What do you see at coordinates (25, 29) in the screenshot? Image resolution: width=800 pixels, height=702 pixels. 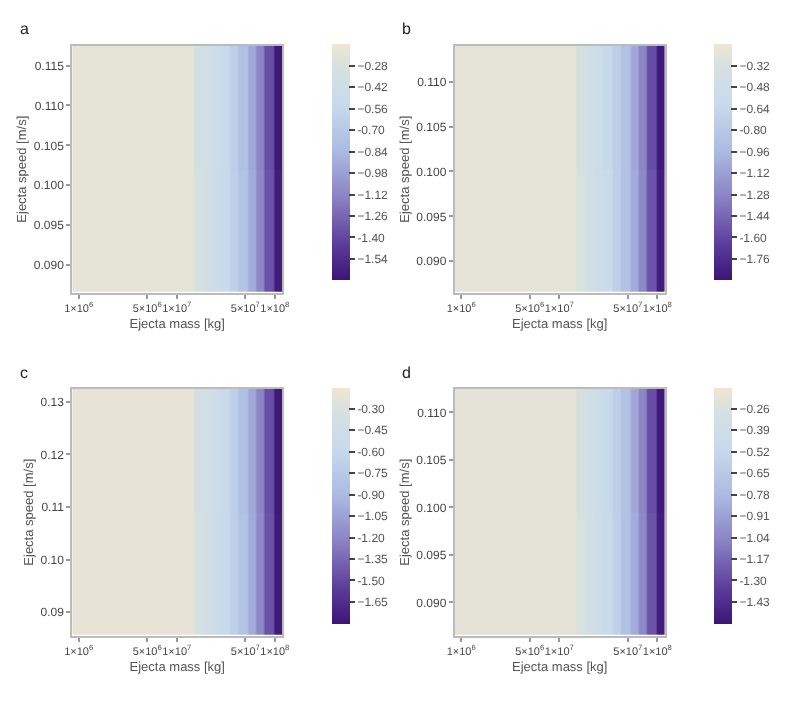 I see `chart-title: a` at bounding box center [25, 29].